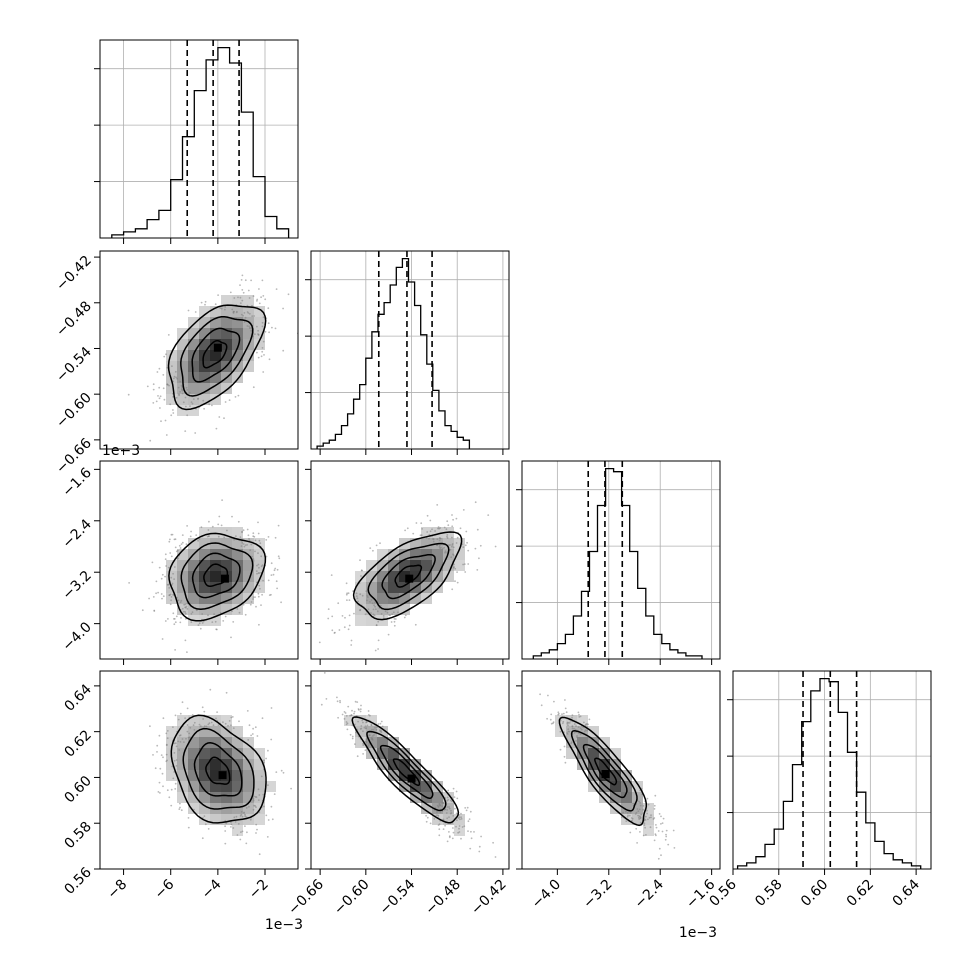 The image size is (970, 970). I want to click on histogram-step, so click(617, 563).